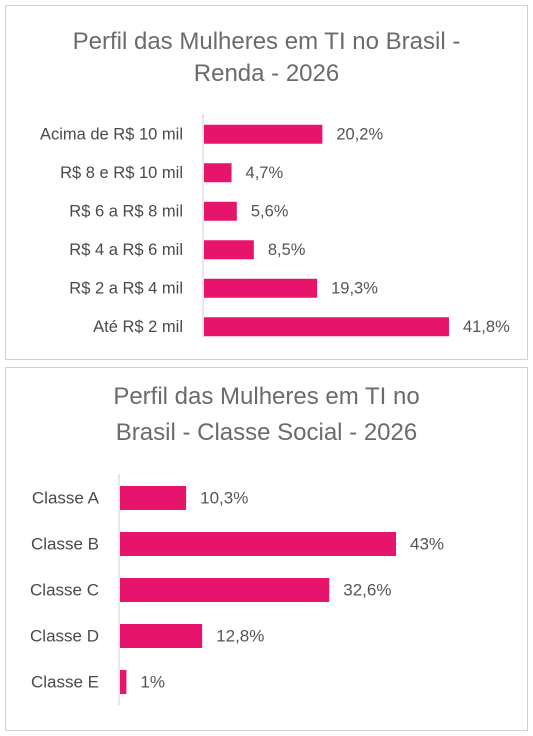 The height and width of the screenshot is (736, 533). What do you see at coordinates (224, 498) in the screenshot?
I see `class-value-label: 10,3%` at bounding box center [224, 498].